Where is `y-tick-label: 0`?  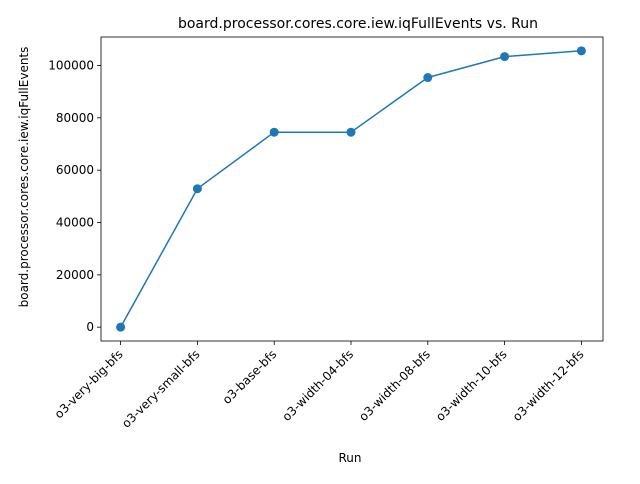
y-tick-label: 0 is located at coordinates (90, 327).